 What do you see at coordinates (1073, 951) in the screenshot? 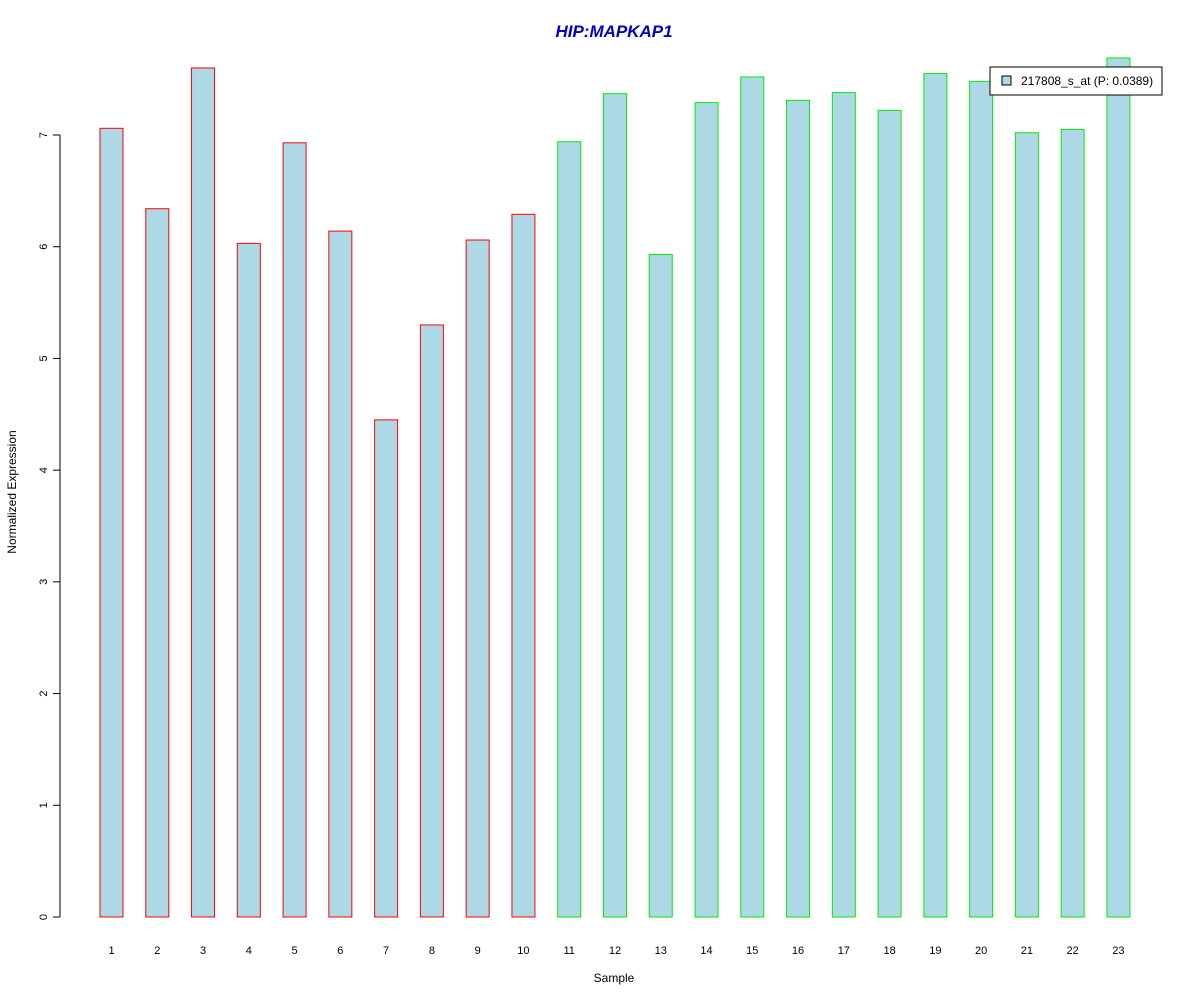
I see `x-tick-label: 22` at bounding box center [1073, 951].